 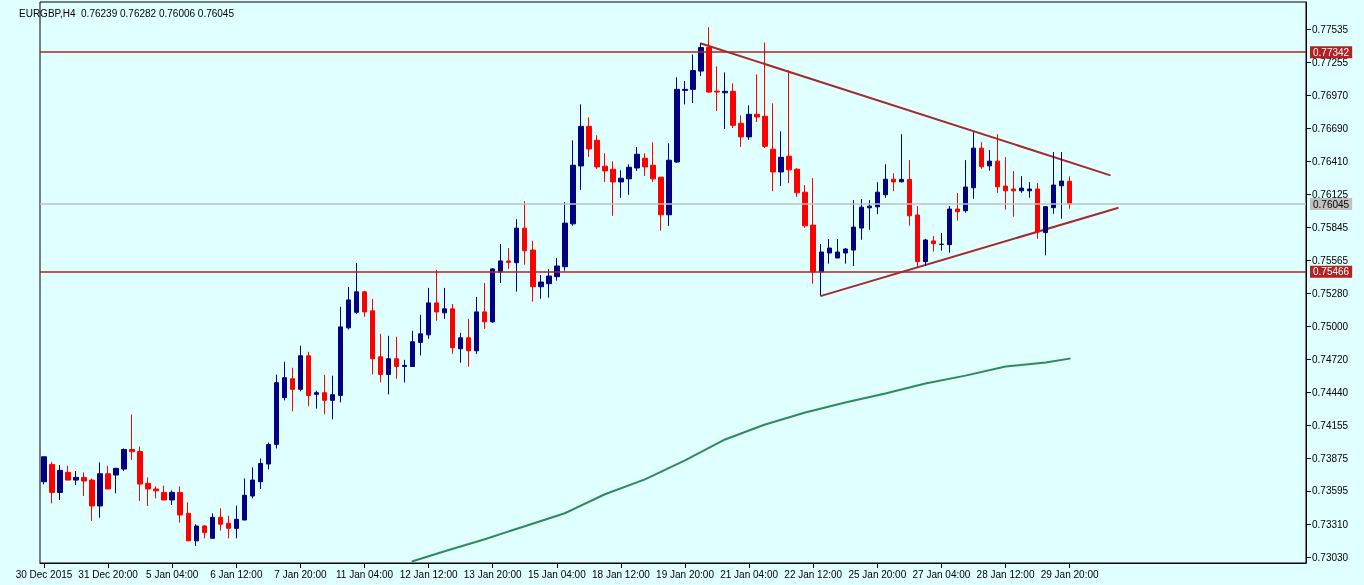 I want to click on x-tick-label: 6 Jan 12:00, so click(x=236, y=574).